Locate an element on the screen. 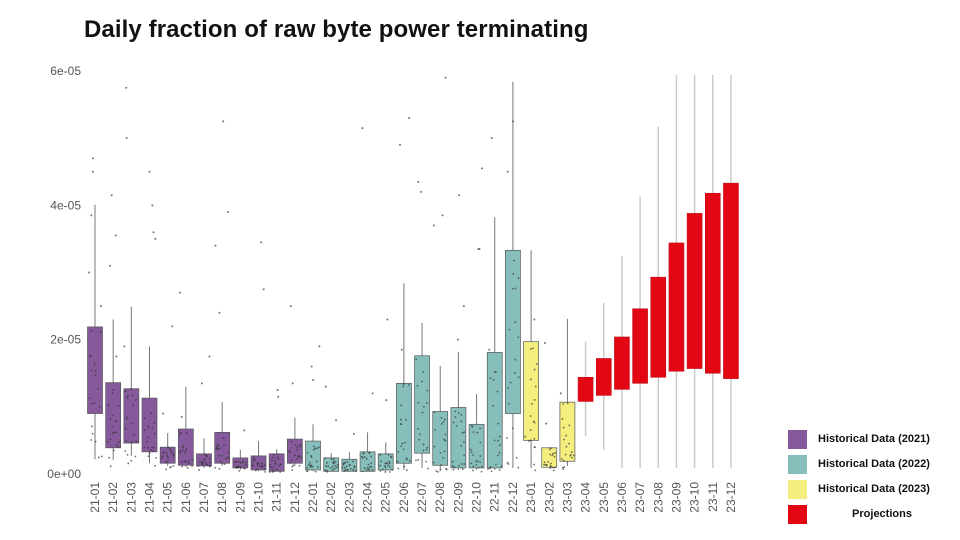 Image resolution: width=960 pixels, height=540 pixels. x-tick-label: 22-01 is located at coordinates (313, 497).